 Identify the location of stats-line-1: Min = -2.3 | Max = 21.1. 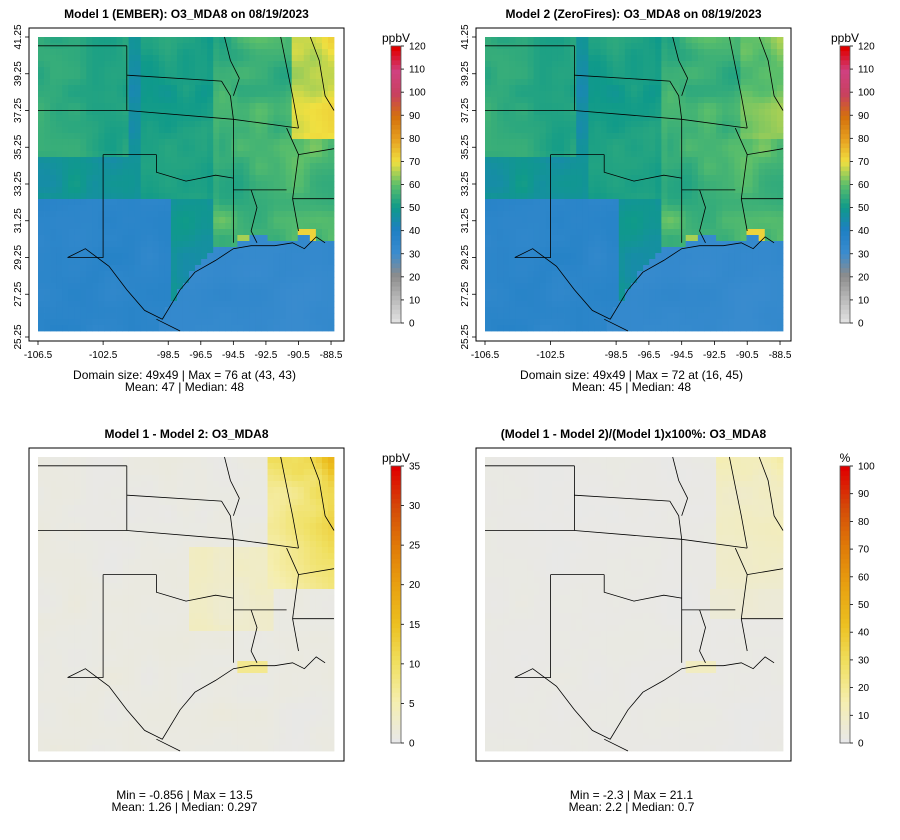
(632, 795).